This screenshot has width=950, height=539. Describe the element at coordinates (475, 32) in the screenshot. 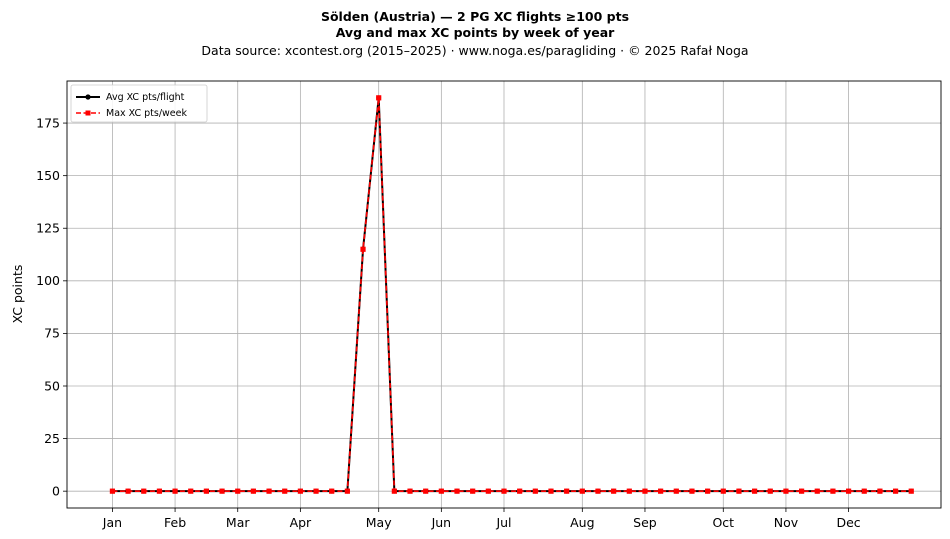

I see `chart-subtitle: Avg and max XC points by week of year` at that location.